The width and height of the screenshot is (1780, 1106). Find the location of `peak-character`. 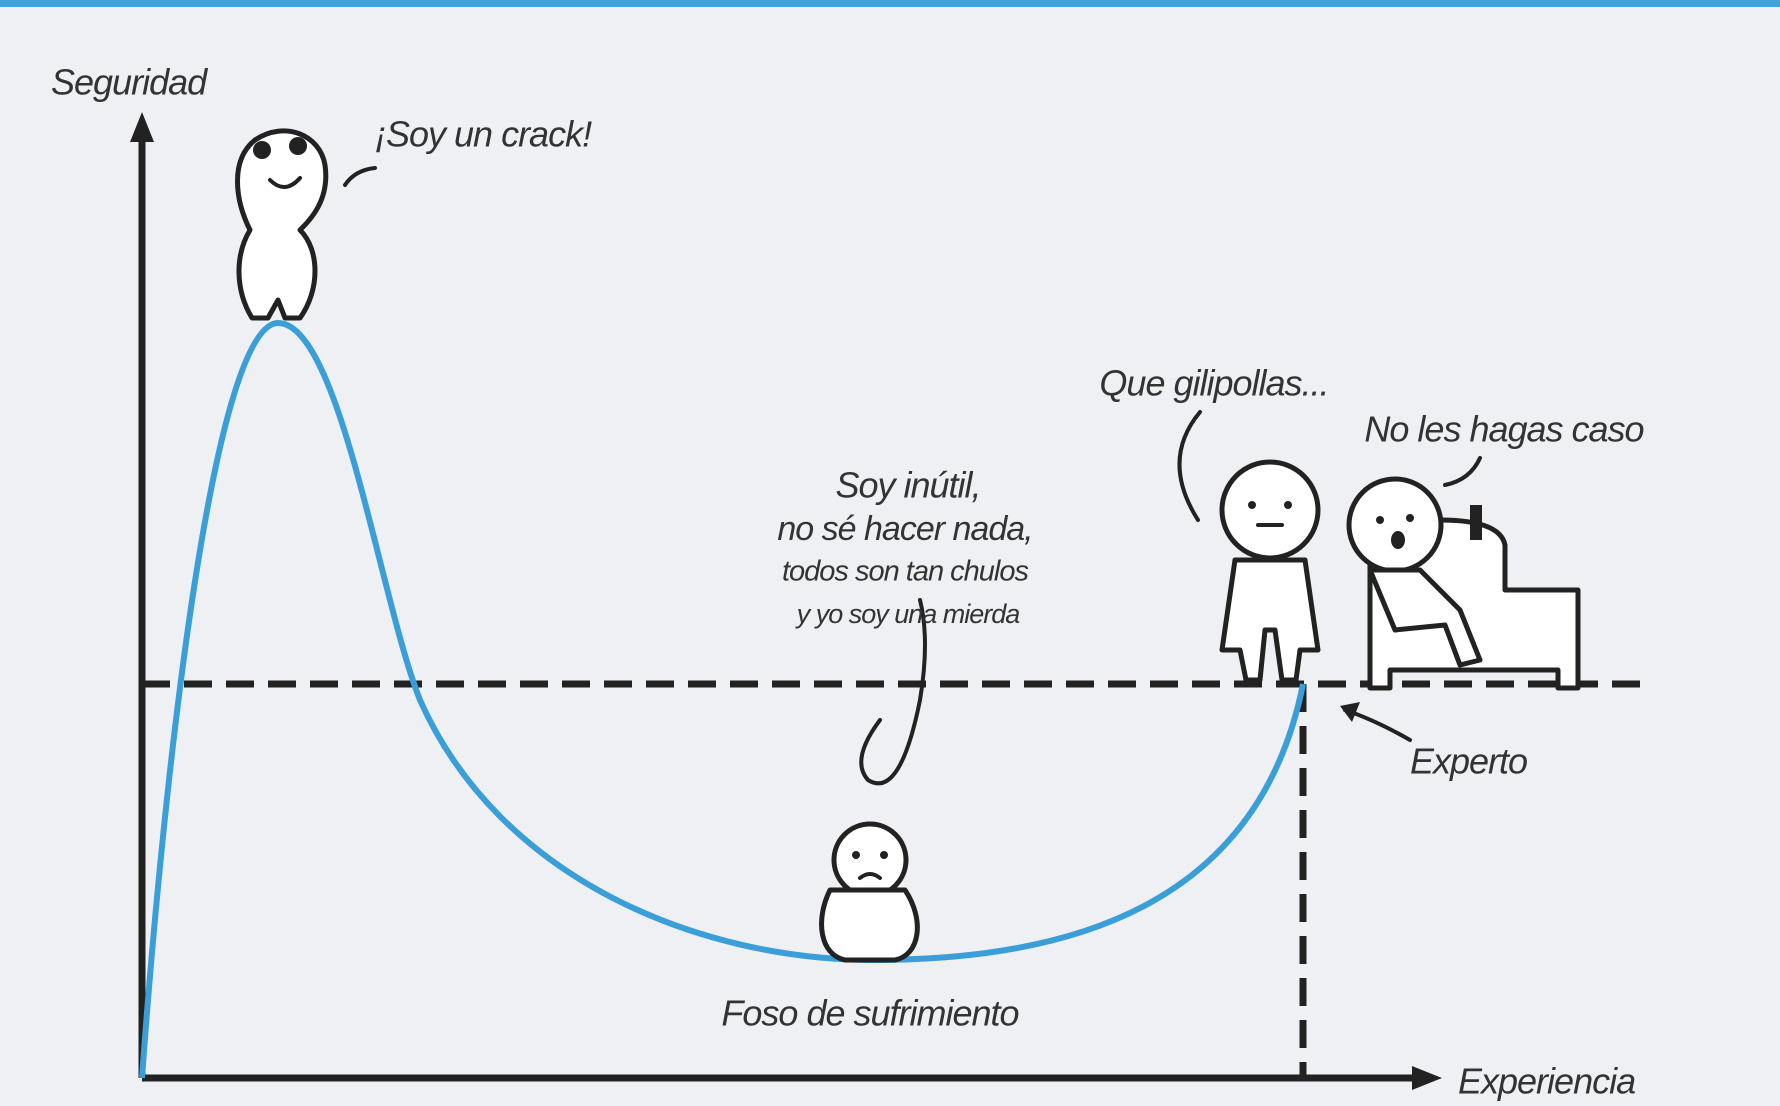

peak-character is located at coordinates (306, 224).